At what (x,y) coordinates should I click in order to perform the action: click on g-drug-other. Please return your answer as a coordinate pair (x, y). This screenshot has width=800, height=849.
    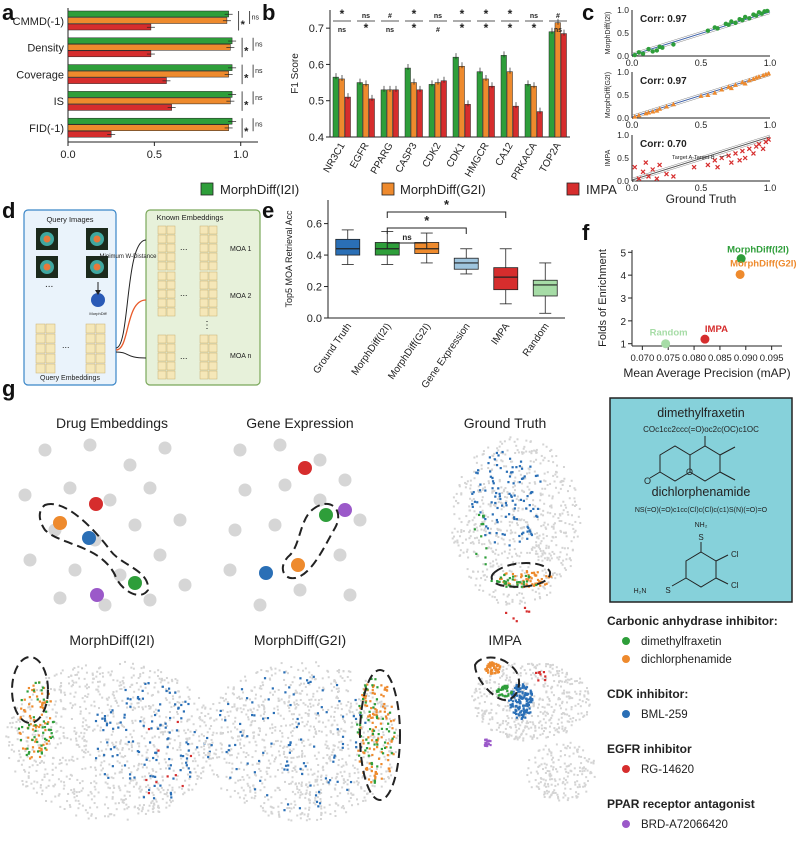
    Looking at the image, I should click on (25, 495).